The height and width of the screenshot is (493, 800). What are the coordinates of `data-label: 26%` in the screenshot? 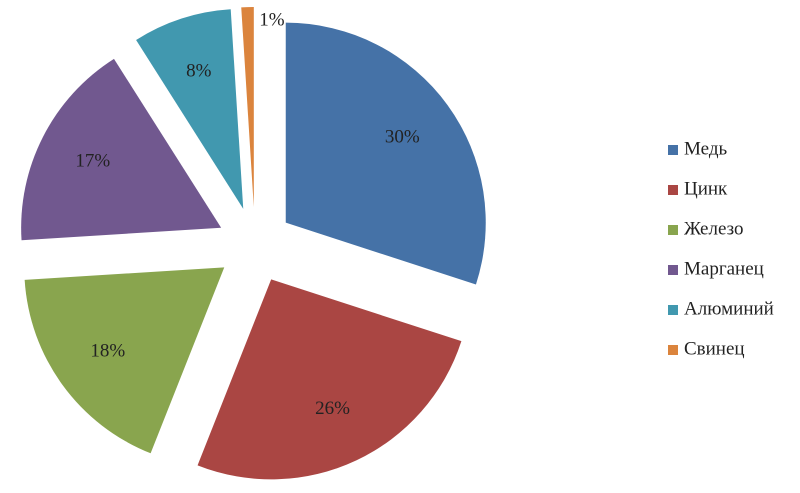 It's located at (332, 408).